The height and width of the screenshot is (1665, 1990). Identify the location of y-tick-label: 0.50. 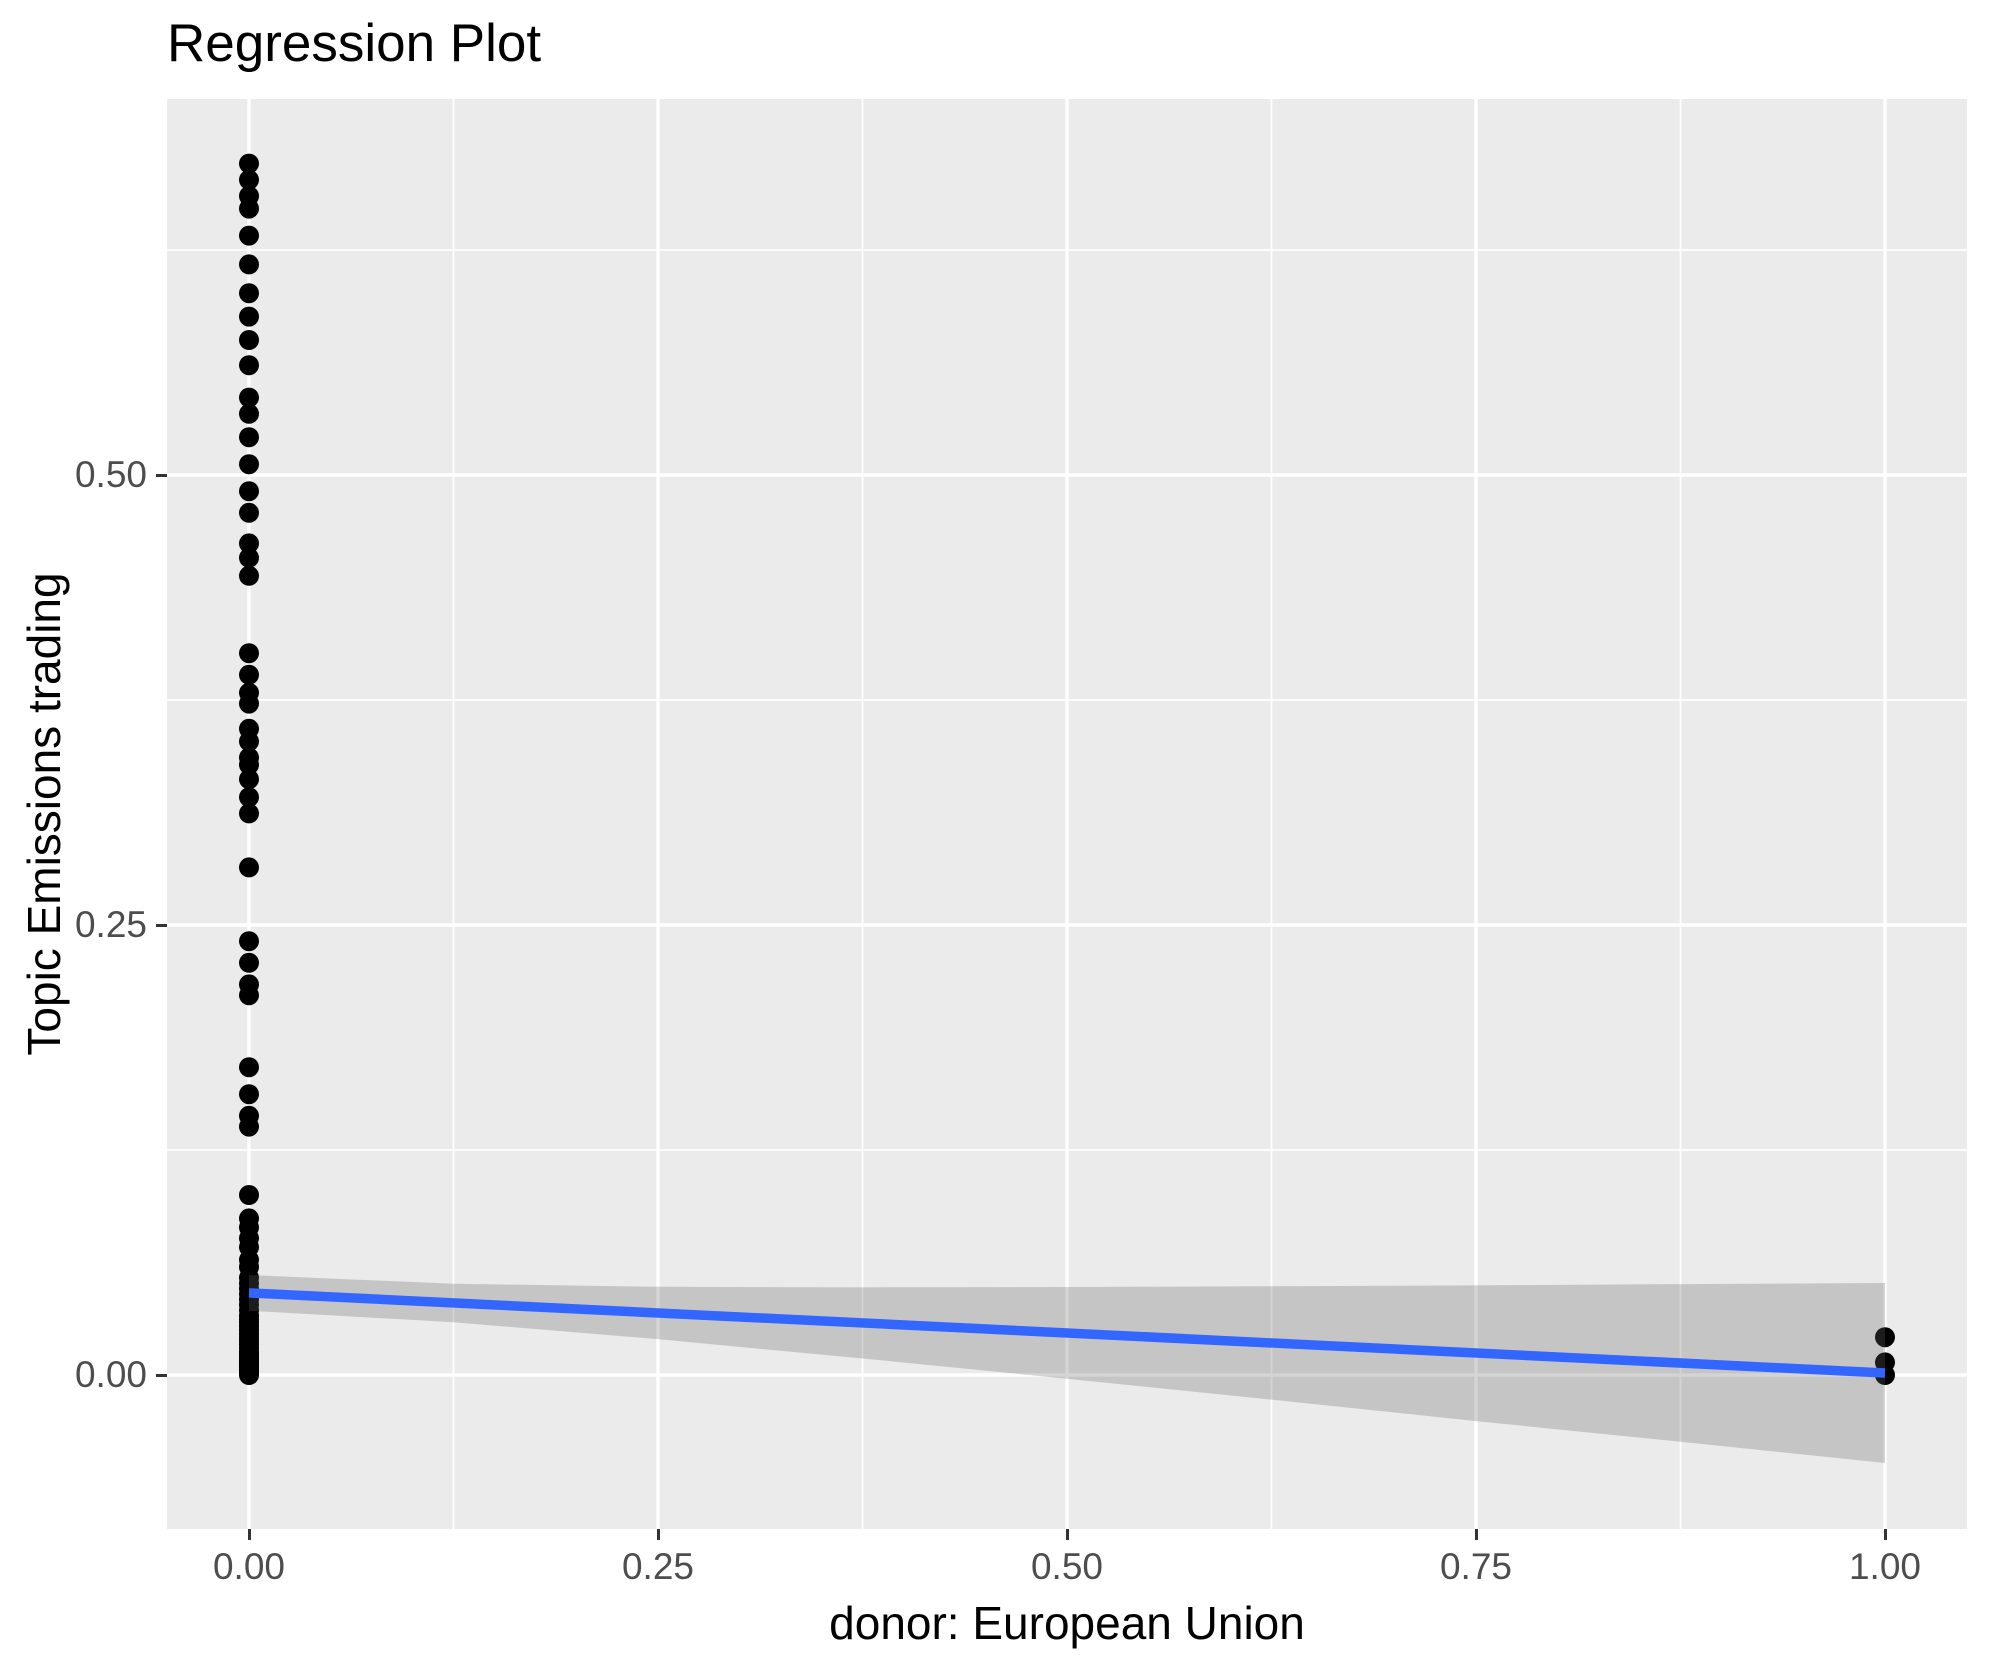
(110, 474).